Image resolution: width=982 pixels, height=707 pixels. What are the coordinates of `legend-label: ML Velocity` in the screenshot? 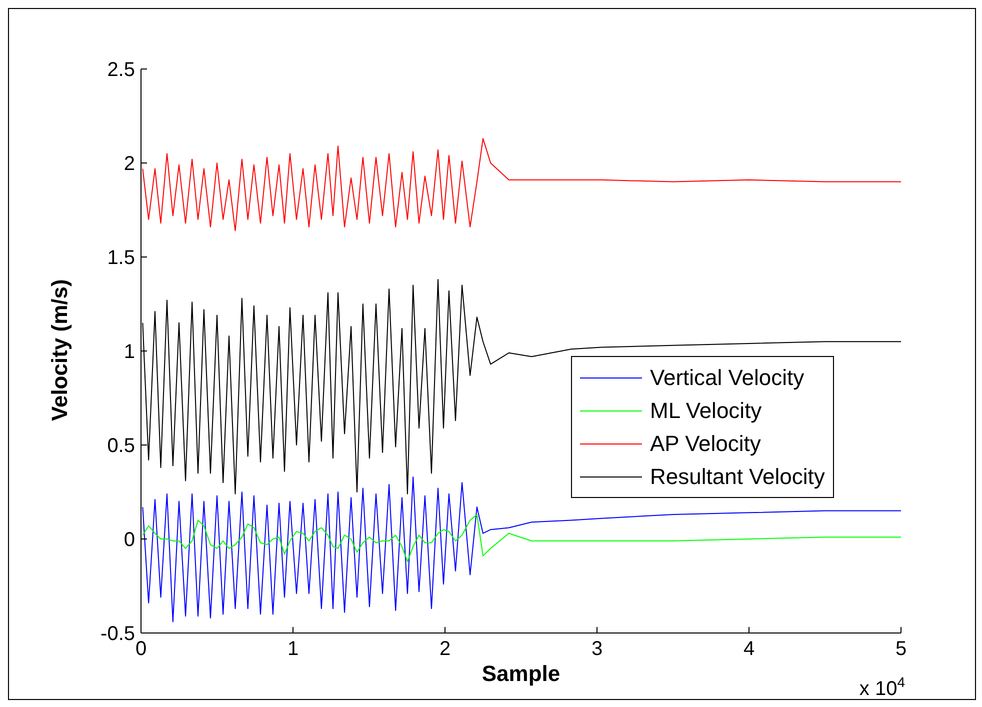 It's located at (706, 411).